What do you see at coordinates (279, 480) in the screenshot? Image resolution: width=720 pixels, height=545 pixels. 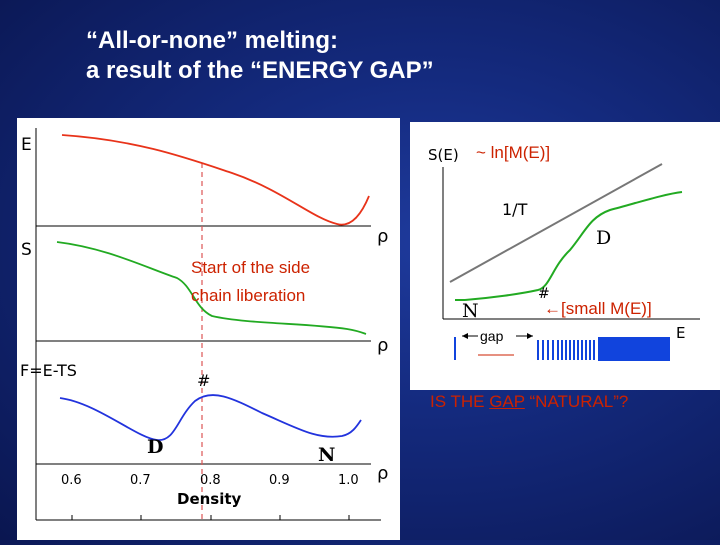 I see `density-tick-label-0.9: 0.9` at bounding box center [279, 480].